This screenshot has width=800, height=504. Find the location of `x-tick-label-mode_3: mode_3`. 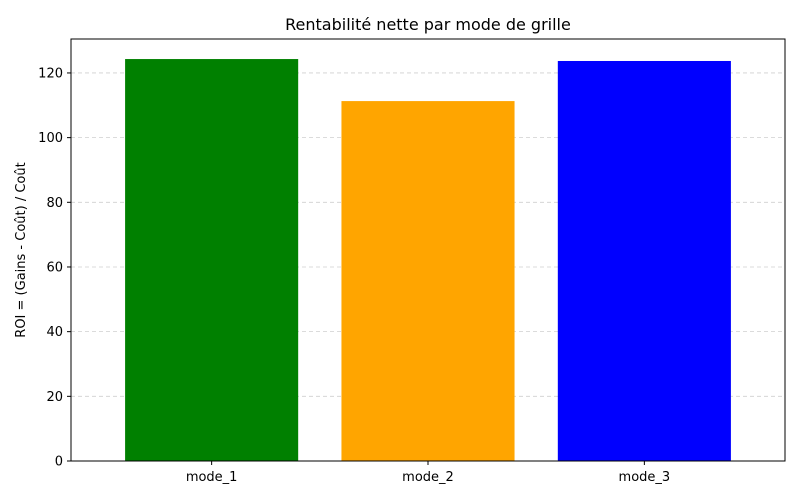

x-tick-label-mode_3: mode_3 is located at coordinates (645, 477).